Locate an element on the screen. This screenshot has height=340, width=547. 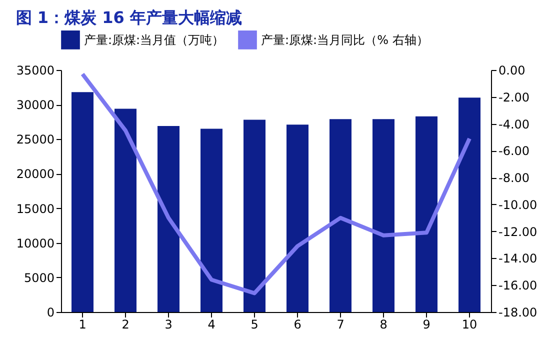
y-tick-label: 35000 is located at coordinates (35, 71).